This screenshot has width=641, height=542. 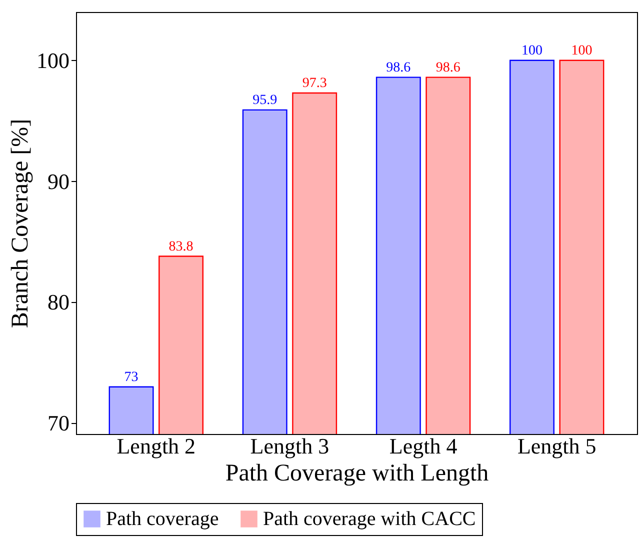 What do you see at coordinates (181, 246) in the screenshot?
I see `data-label: 83.8` at bounding box center [181, 246].